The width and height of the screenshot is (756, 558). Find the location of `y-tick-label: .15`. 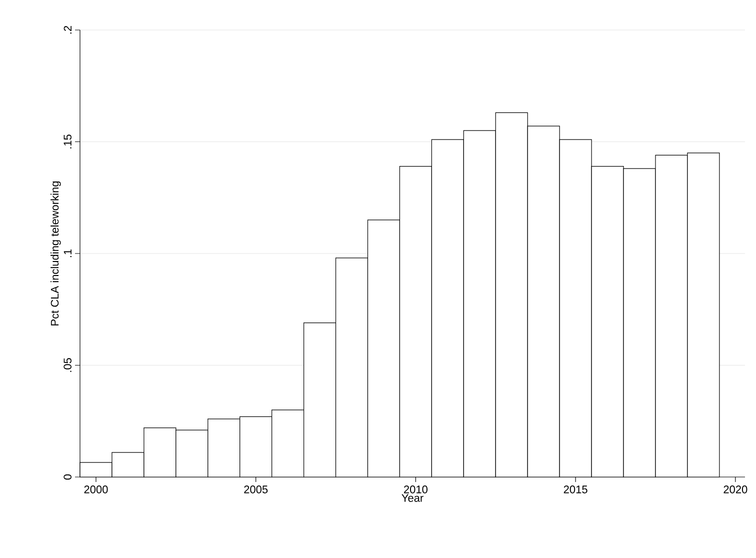

y-tick-label: .15 is located at coordinates (68, 141).